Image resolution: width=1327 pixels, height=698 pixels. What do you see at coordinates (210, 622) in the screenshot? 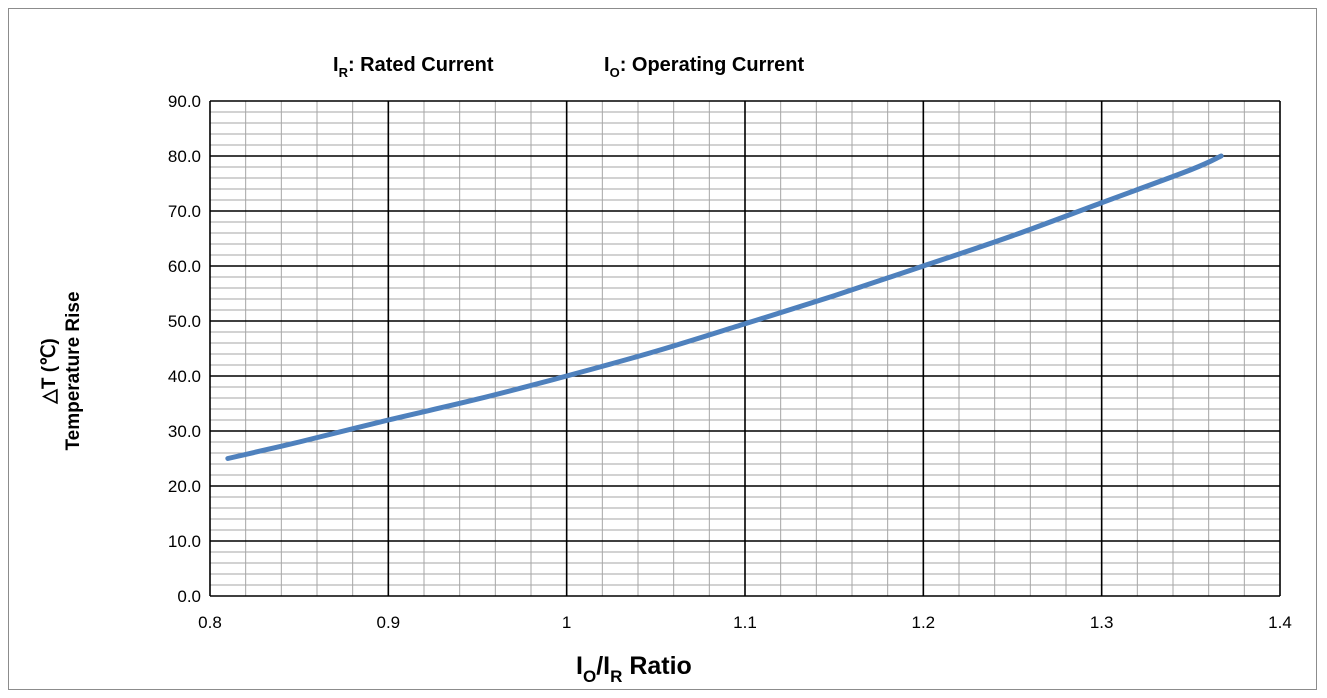
I see `x-tick-label: 0.8` at bounding box center [210, 622].